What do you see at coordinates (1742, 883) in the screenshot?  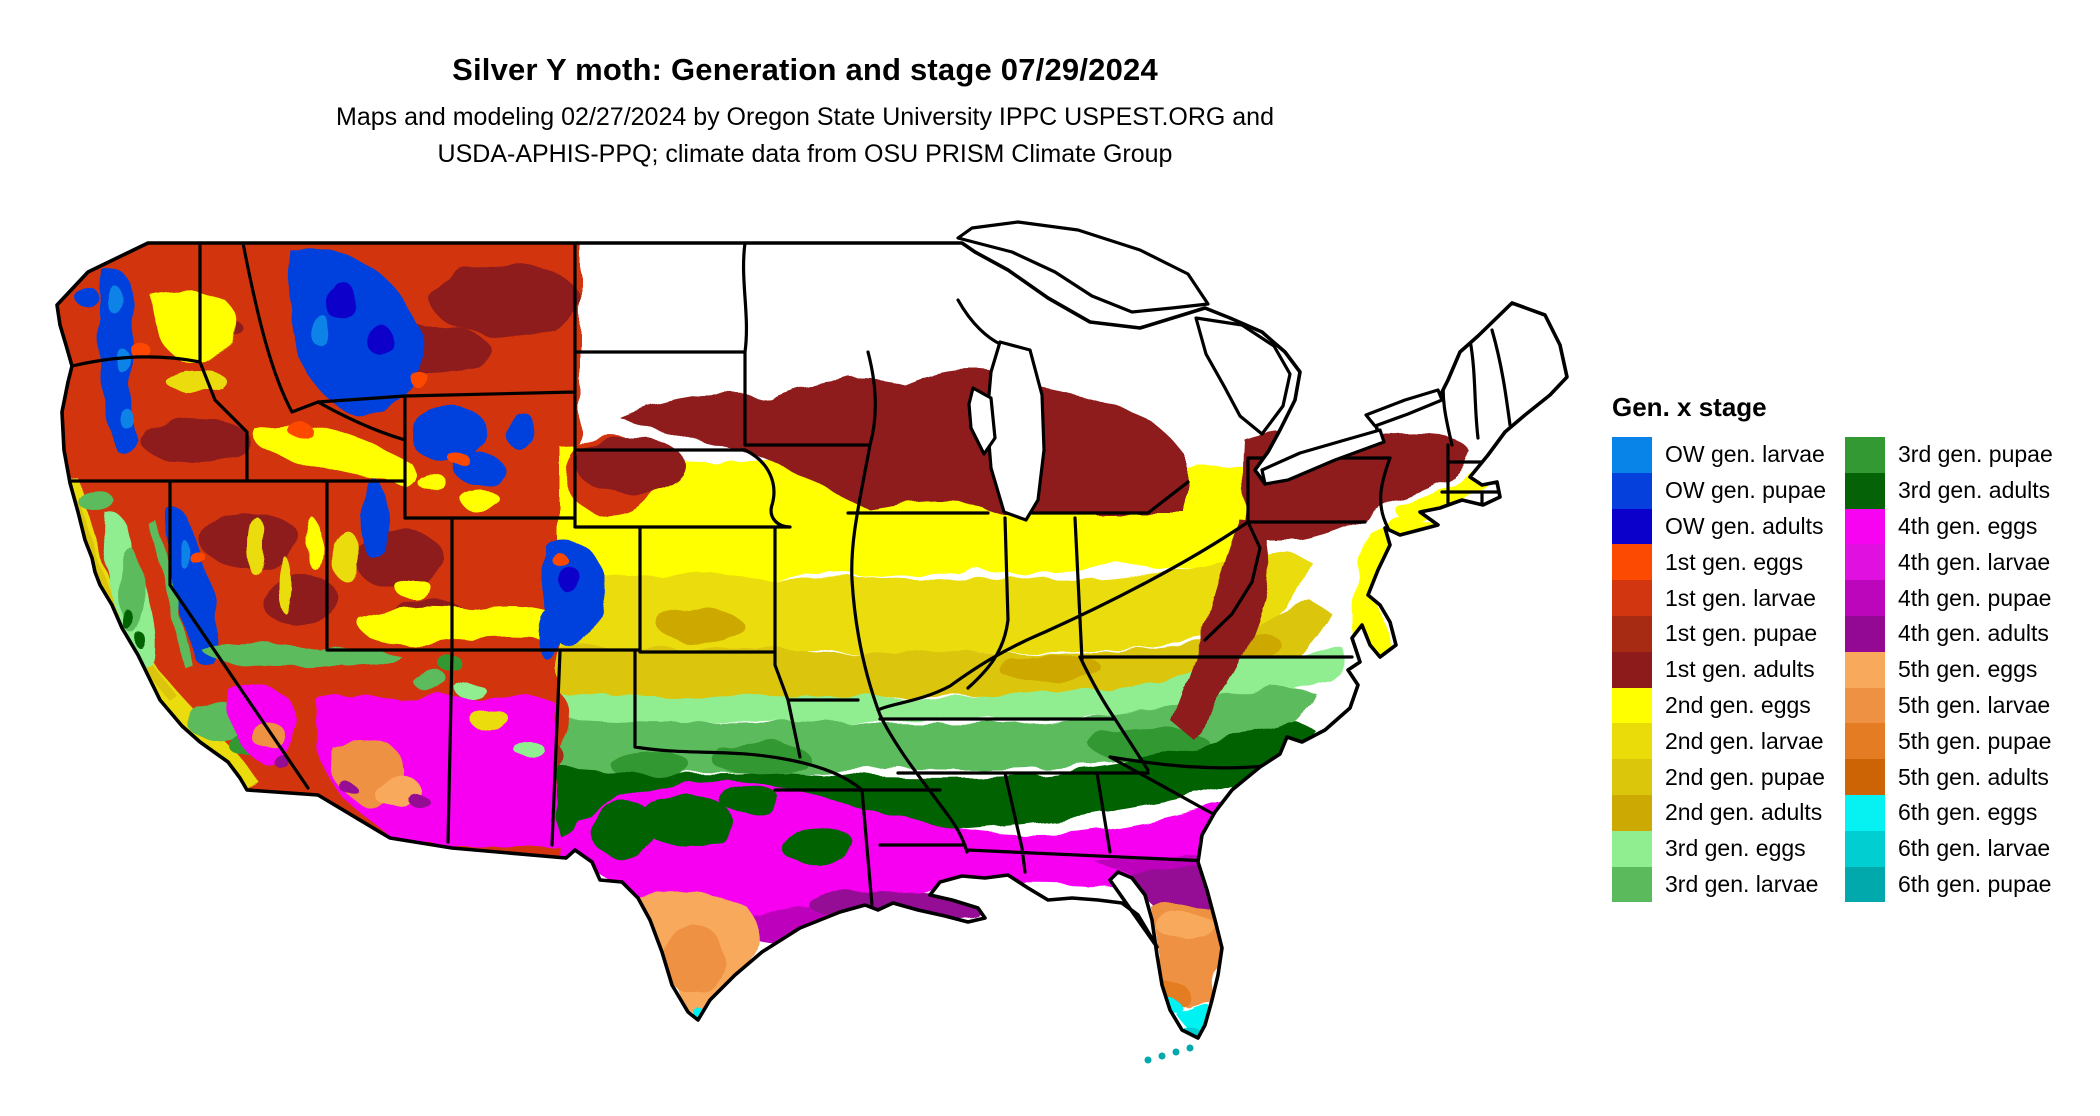 I see `legend-label: 3rd gen. larvae` at bounding box center [1742, 883].